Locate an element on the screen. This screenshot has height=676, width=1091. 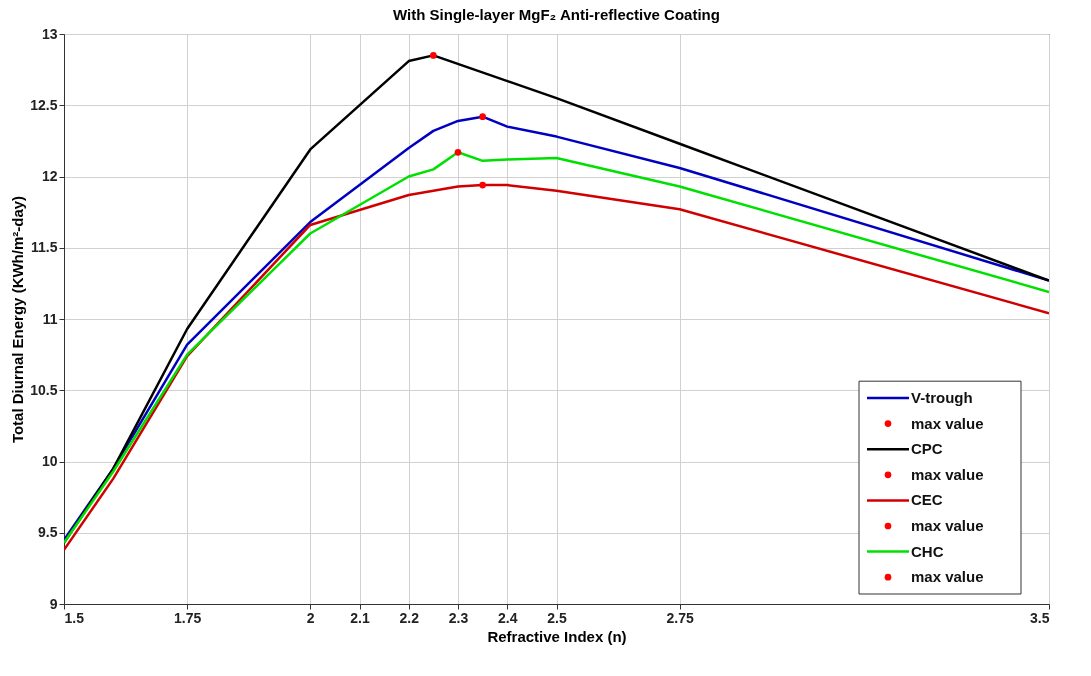
x-tick-label: 2 is located at coordinates (310, 617).